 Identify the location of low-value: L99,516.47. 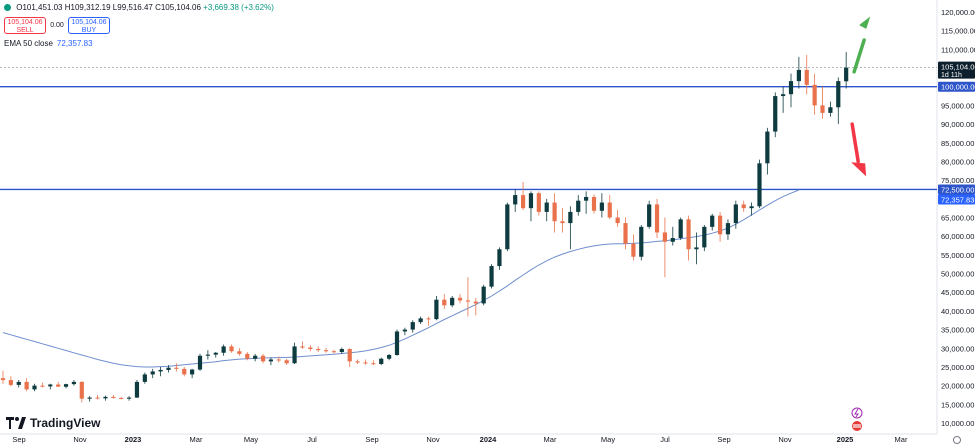
(132, 7).